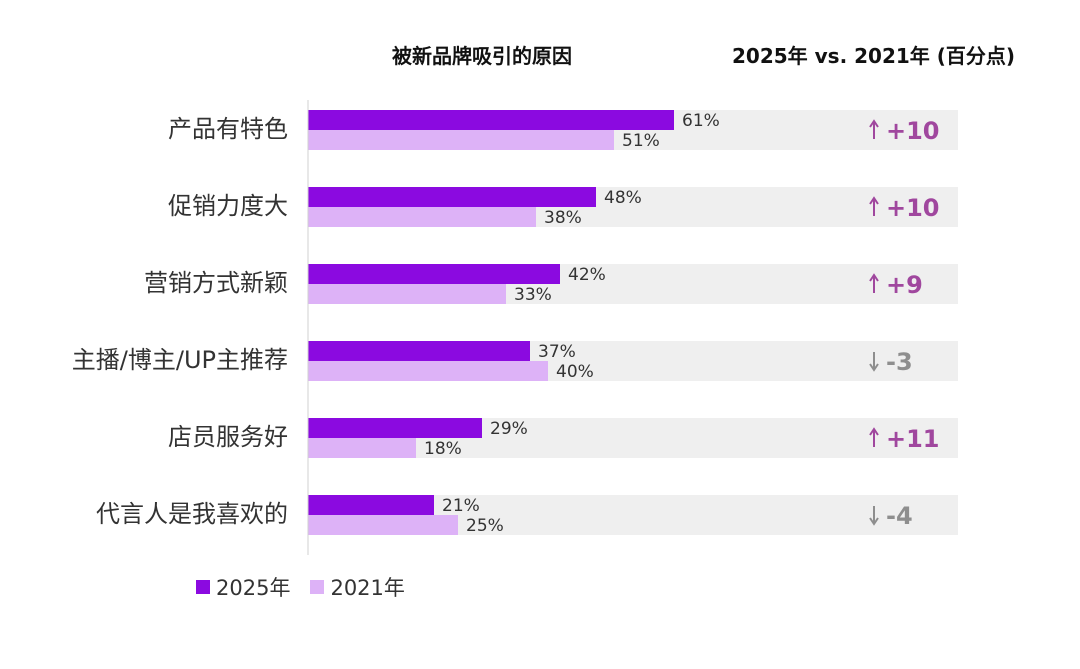 The width and height of the screenshot is (1080, 669). What do you see at coordinates (509, 429) in the screenshot?
I see `data-label-2025: 29%` at bounding box center [509, 429].